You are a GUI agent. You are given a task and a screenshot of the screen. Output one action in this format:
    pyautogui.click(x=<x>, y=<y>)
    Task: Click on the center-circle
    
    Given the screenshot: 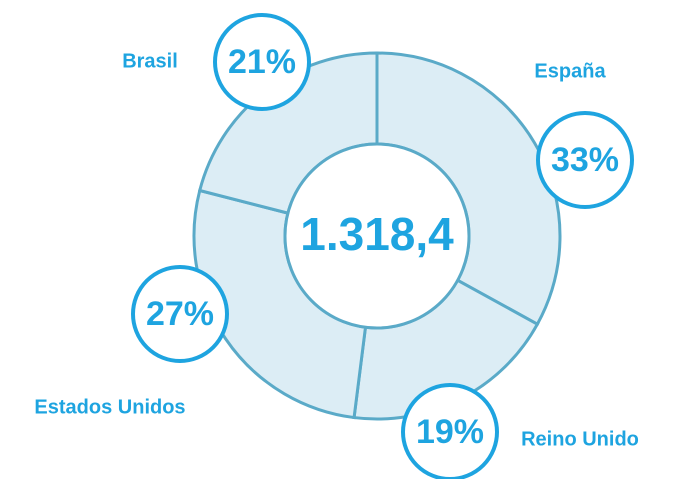 What is the action you would take?
    pyautogui.click(x=377, y=236)
    